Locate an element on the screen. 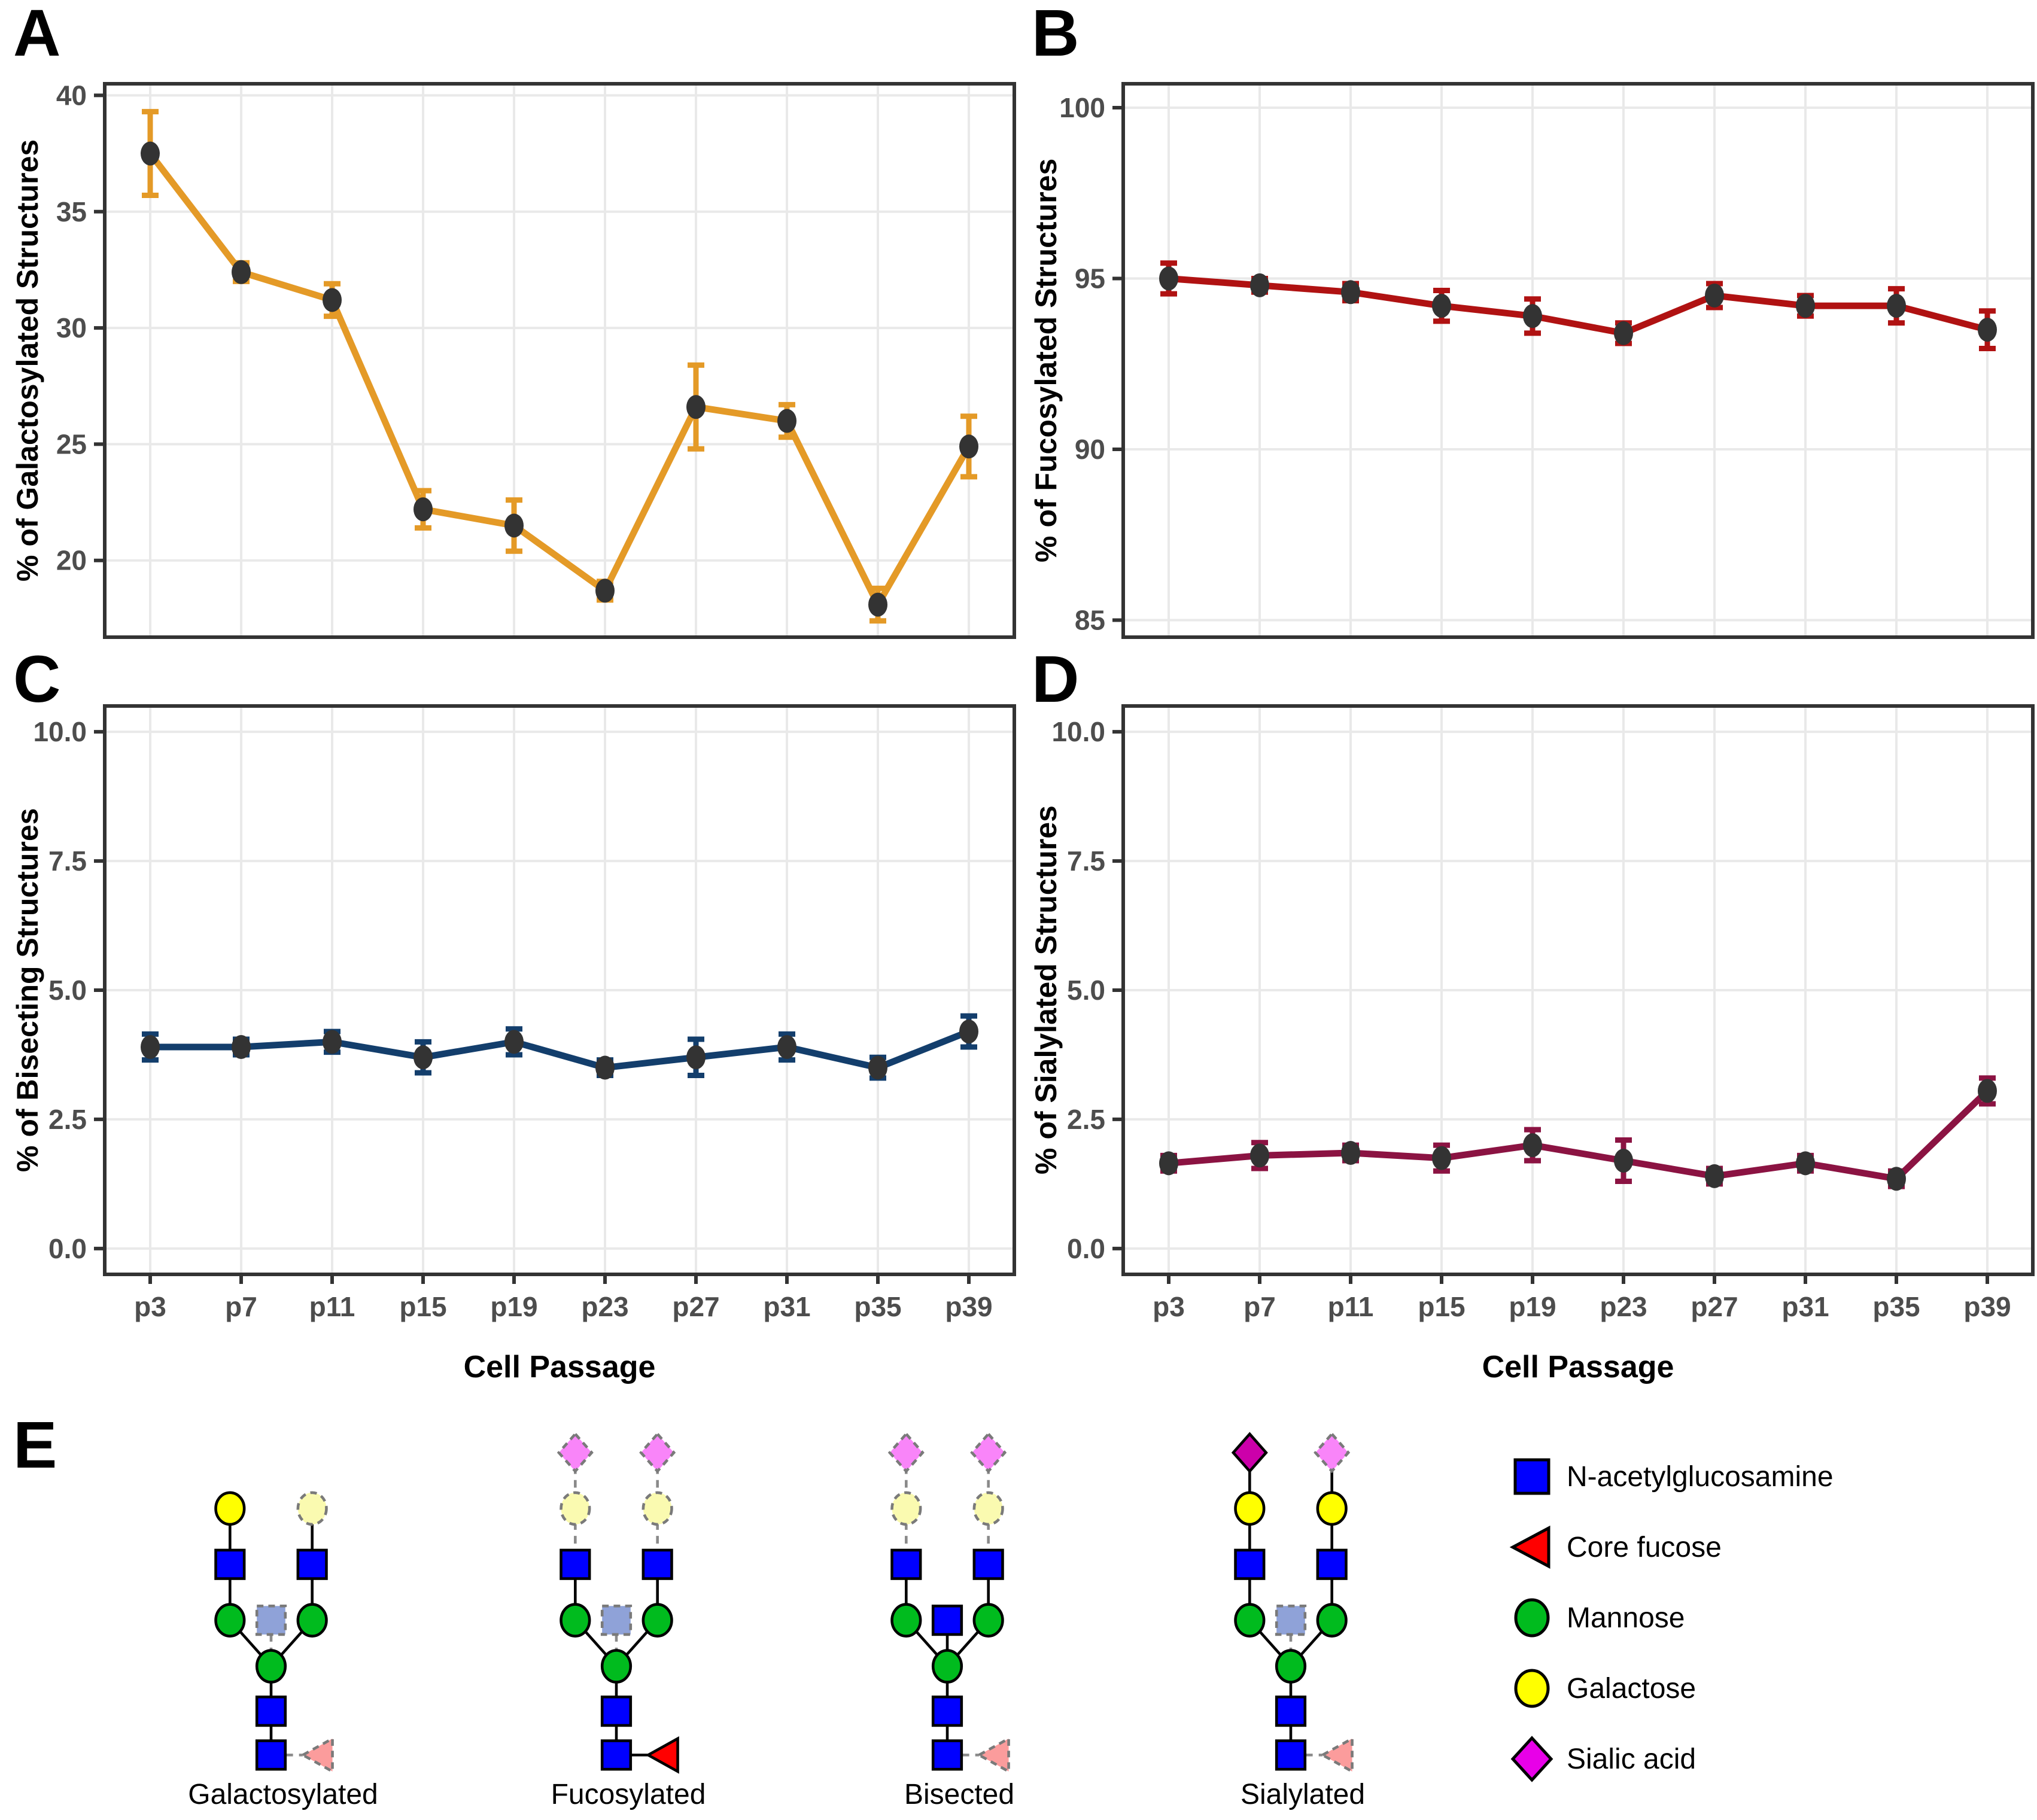 This screenshot has width=2037, height=1820. panel-b-chart: 85 90 95 100 is located at coordinates (1547, 361).